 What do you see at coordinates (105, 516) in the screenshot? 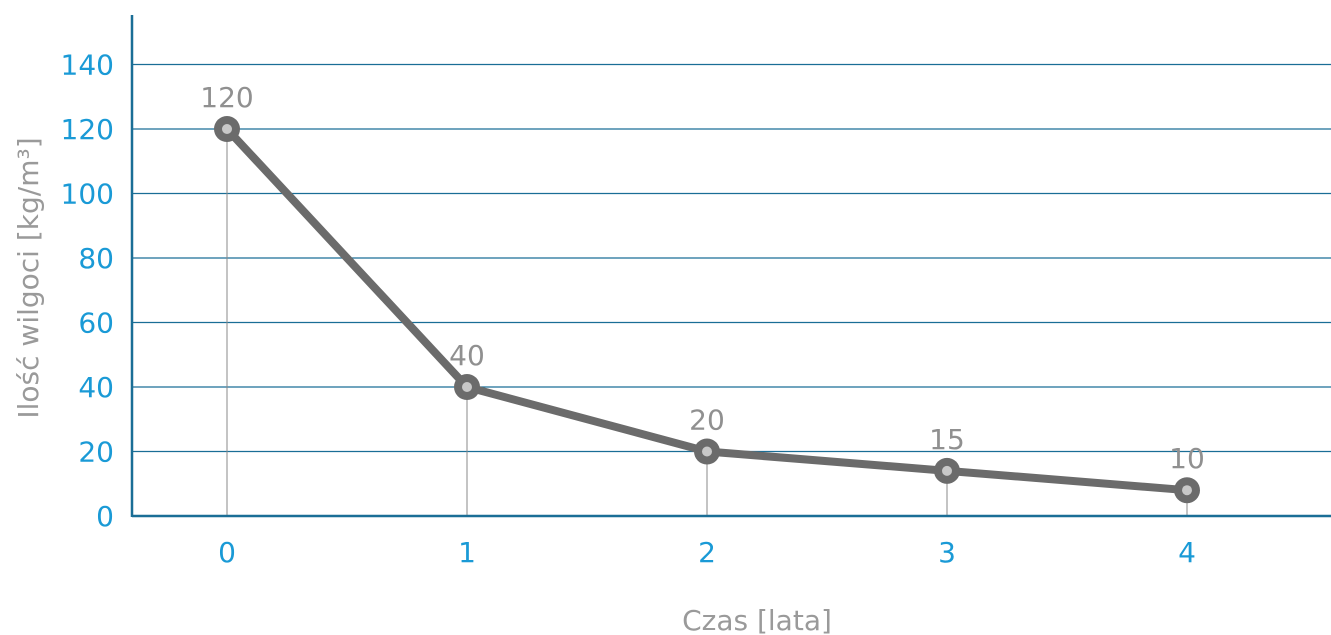
I see `y-tick-label: 0` at bounding box center [105, 516].